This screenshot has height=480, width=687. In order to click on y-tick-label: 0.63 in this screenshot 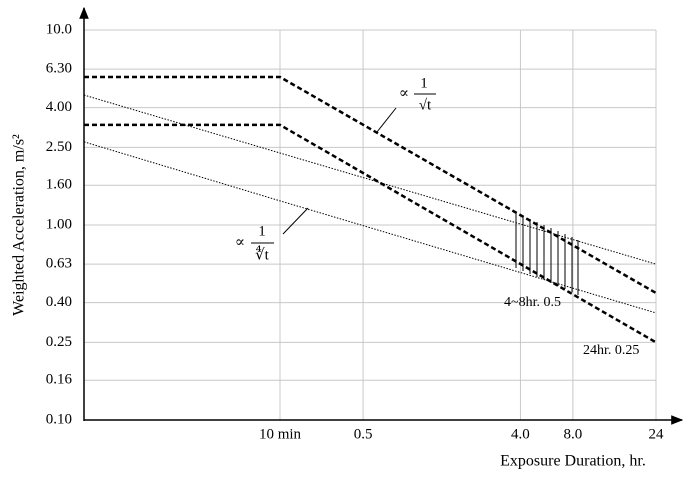, I will do `click(59, 264)`.